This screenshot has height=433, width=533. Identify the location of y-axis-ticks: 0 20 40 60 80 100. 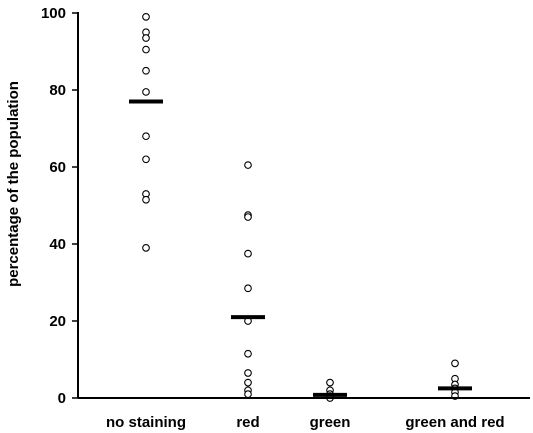
(59, 206).